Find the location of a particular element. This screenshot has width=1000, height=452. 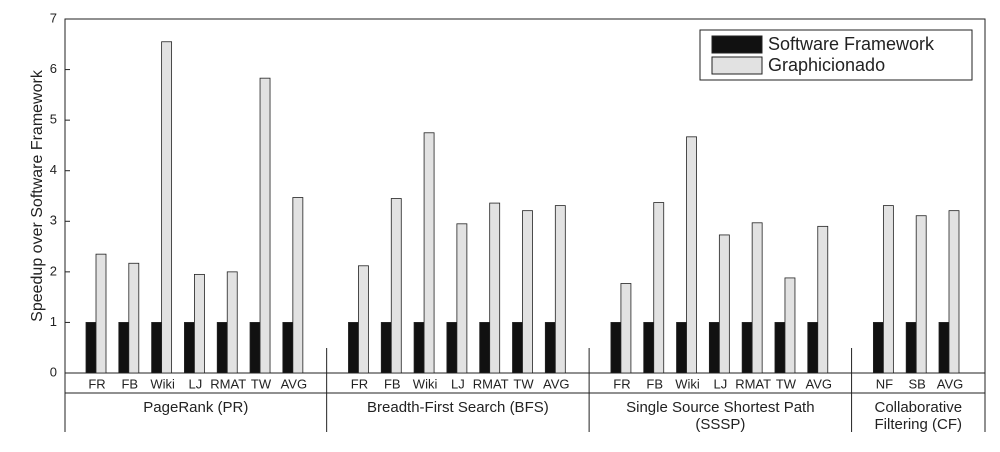

group-label: Breadth-First Search (BFS) is located at coordinates (458, 407).